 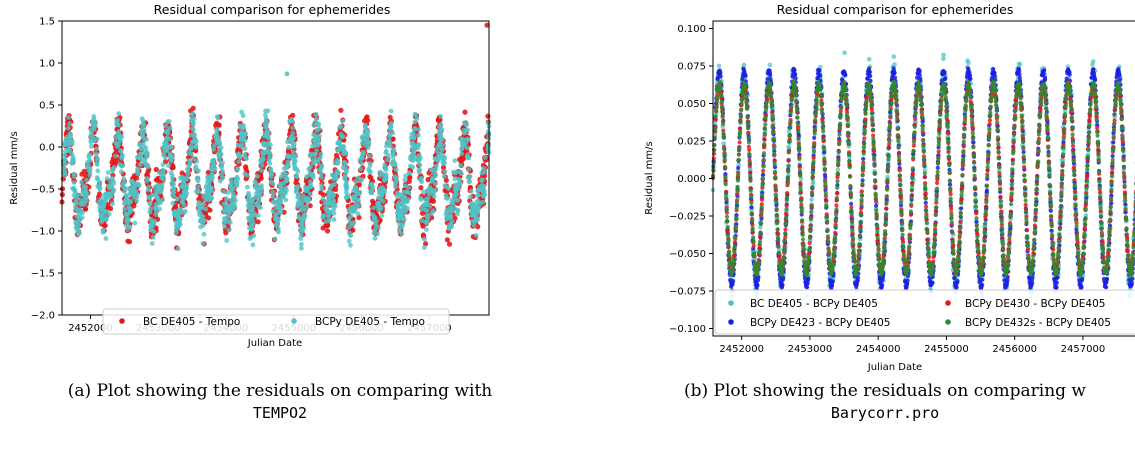 What do you see at coordinates (14, 167) in the screenshot?
I see `chart-a-ylabel: Residual mm/s` at bounding box center [14, 167].